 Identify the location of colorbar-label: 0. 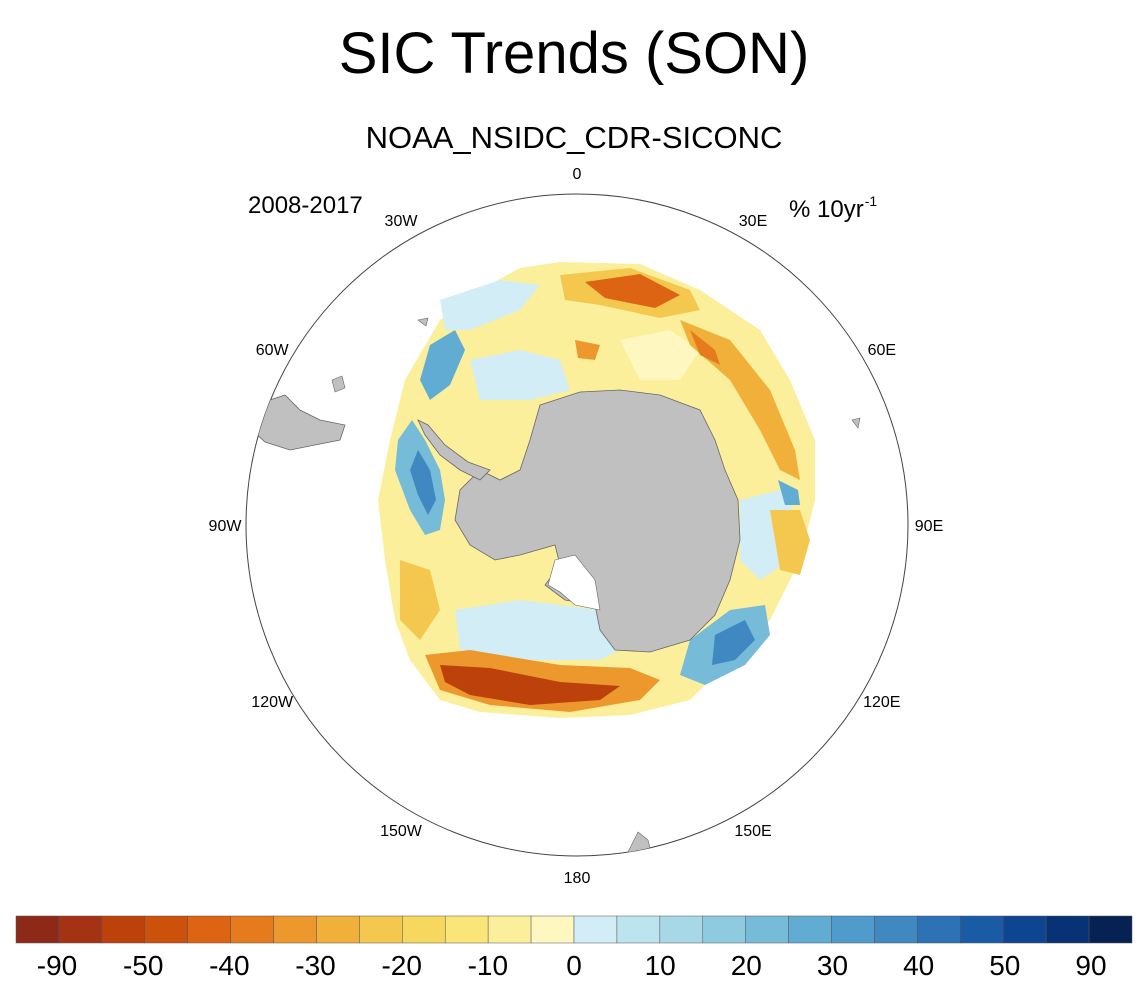
(574, 965).